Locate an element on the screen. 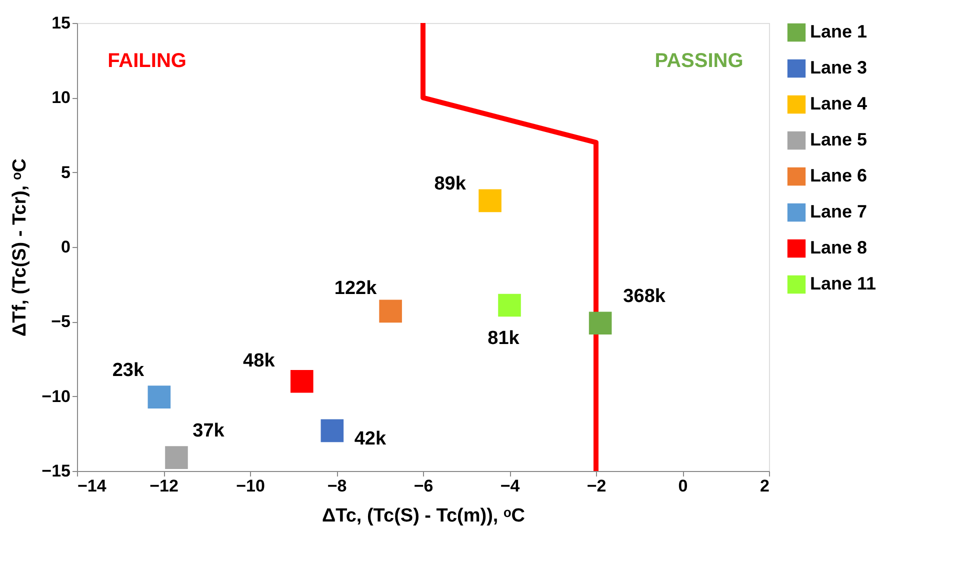 The image size is (964, 571). legend-label: Lane 3 is located at coordinates (839, 68).